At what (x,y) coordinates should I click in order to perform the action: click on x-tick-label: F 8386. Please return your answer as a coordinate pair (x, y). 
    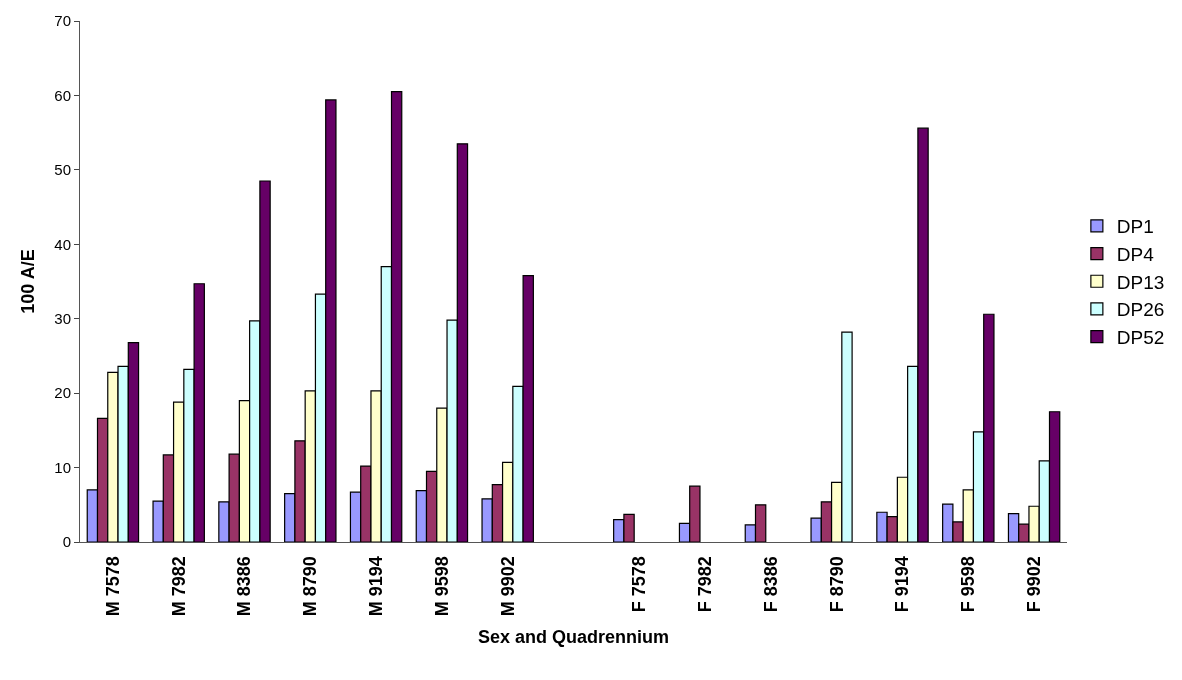
    Looking at the image, I should click on (770, 584).